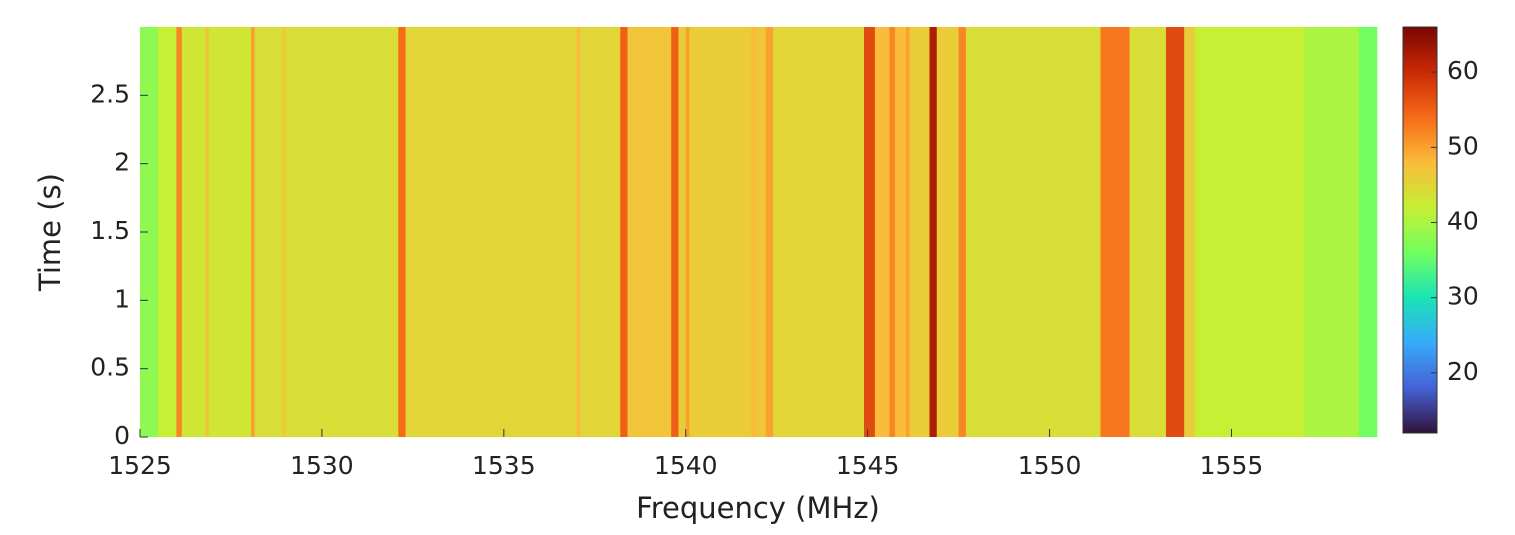 This screenshot has width=1515, height=535. What do you see at coordinates (758, 508) in the screenshot?
I see `x-axis-label: Frequency (MHz)` at bounding box center [758, 508].